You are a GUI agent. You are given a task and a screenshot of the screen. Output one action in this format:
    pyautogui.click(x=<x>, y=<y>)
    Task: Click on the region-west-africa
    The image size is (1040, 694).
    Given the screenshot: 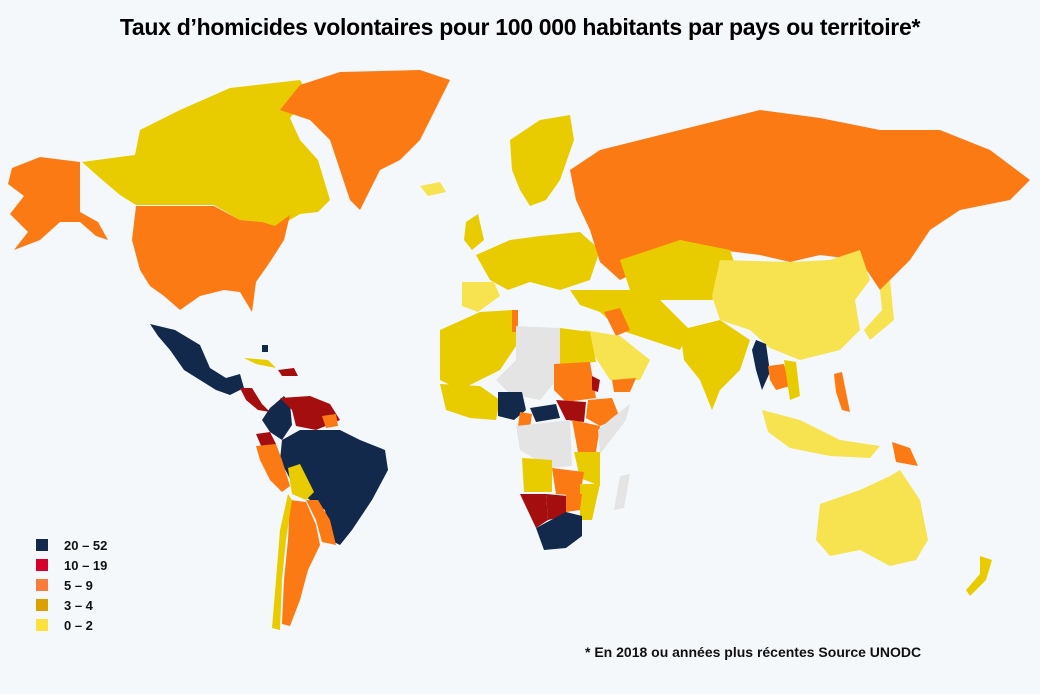 What is the action you would take?
    pyautogui.click(x=470, y=402)
    